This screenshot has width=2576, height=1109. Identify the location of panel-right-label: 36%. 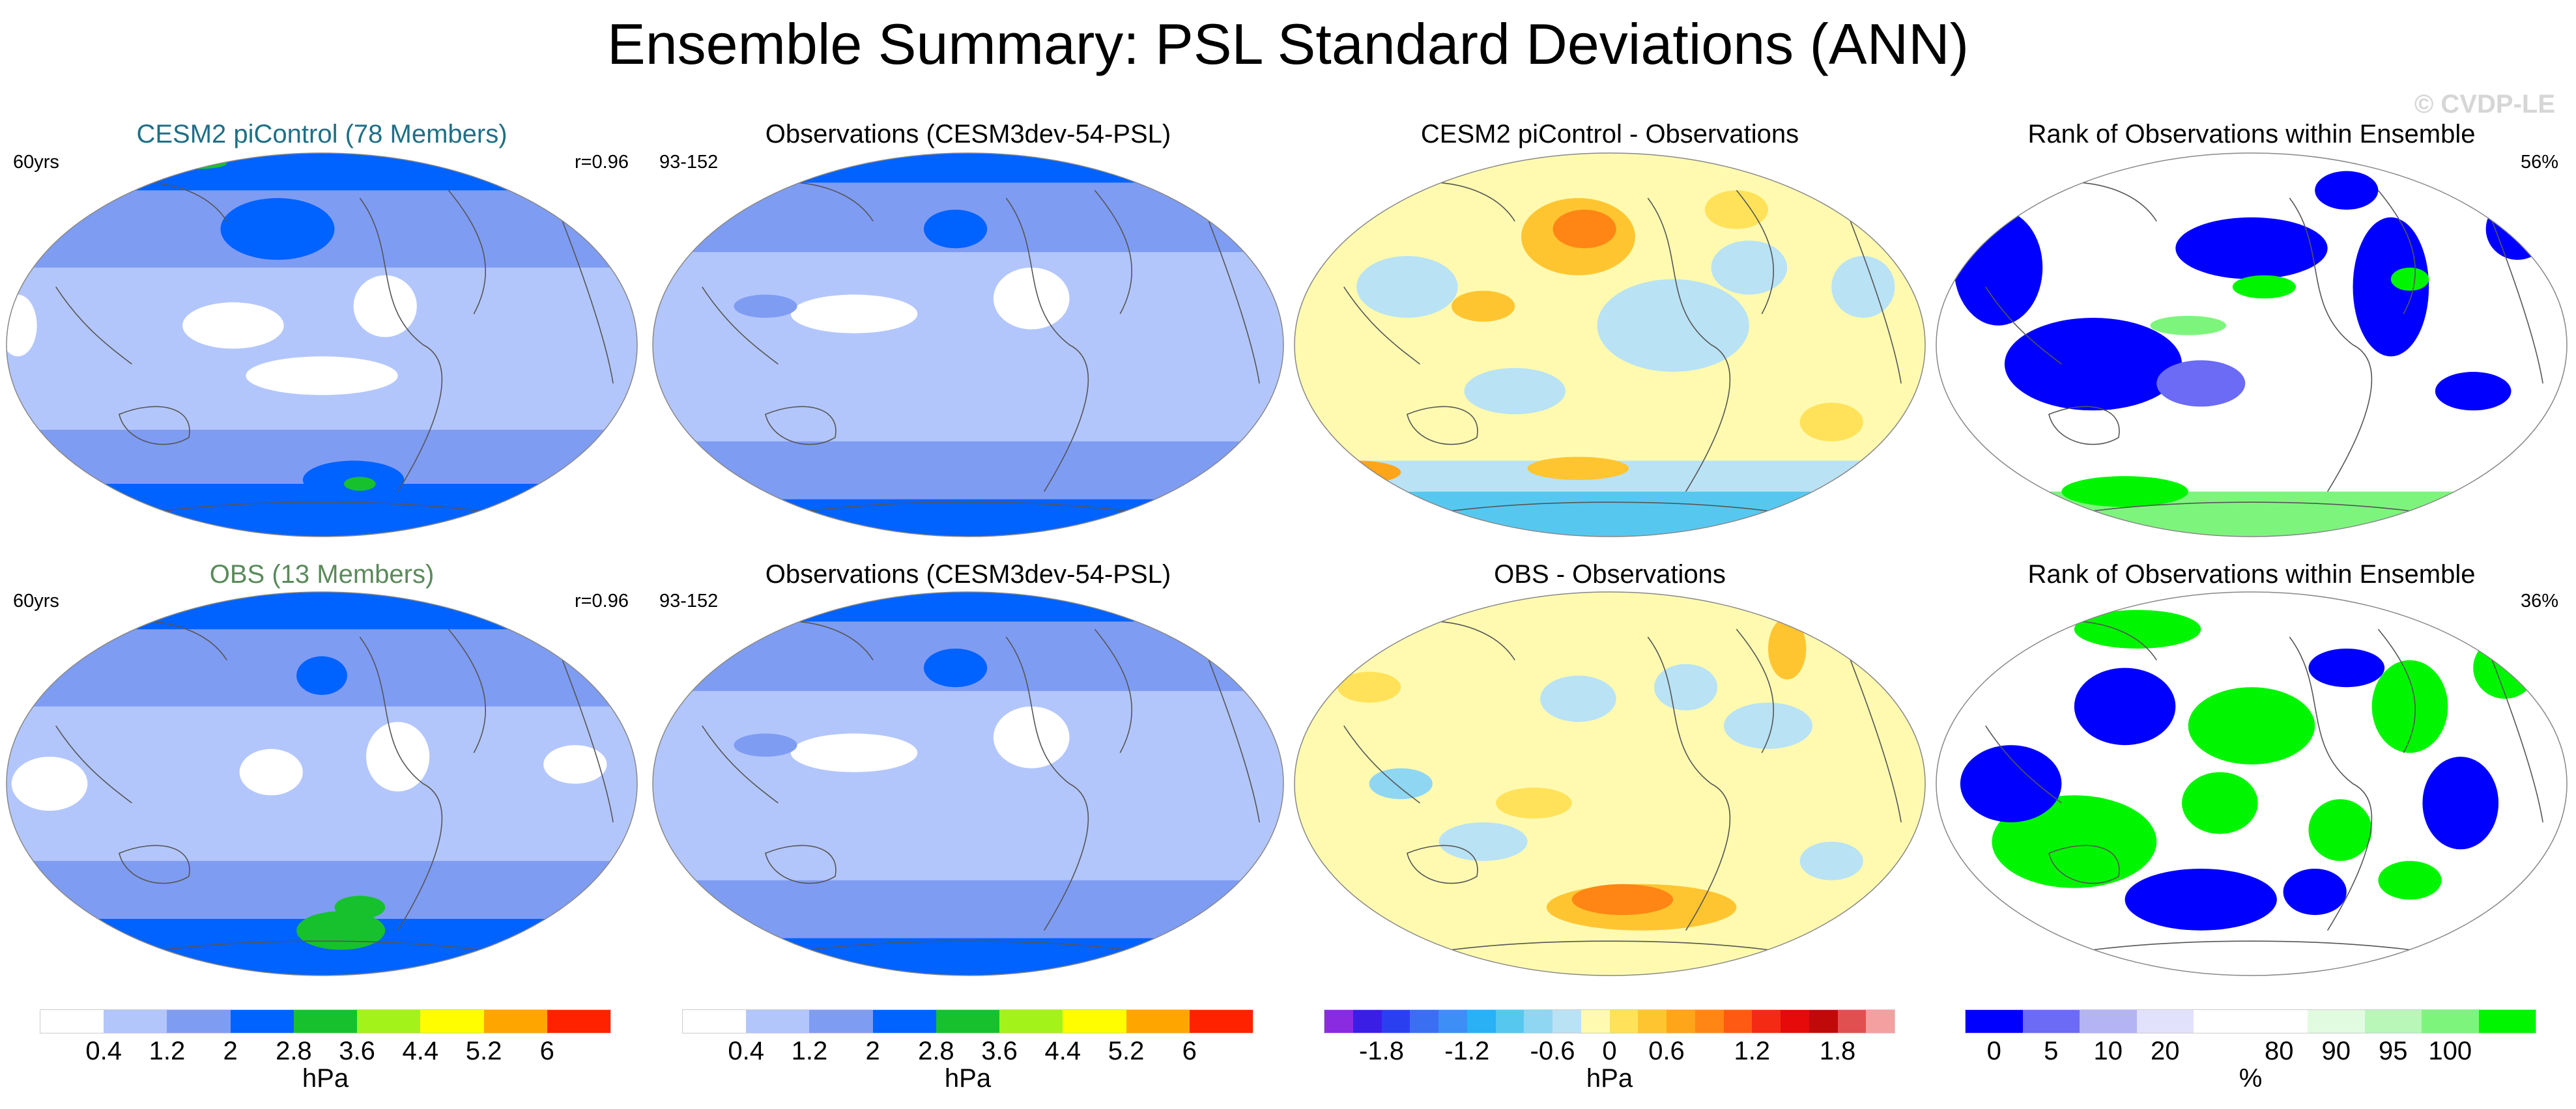
(2539, 601).